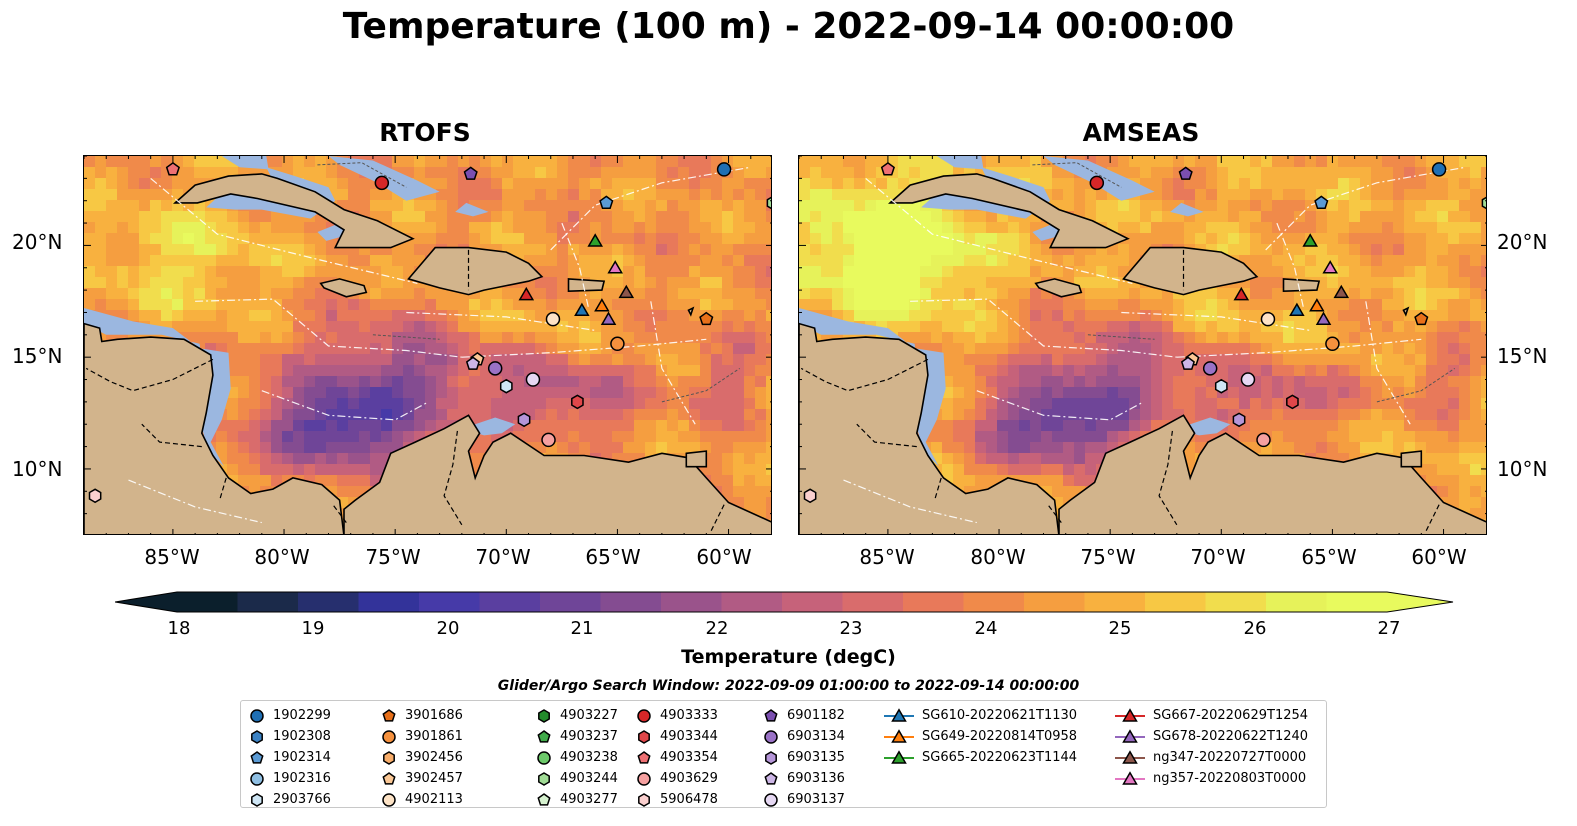 The image size is (1577, 826). Describe the element at coordinates (557, 474) in the screenshot. I see `land-south` at that location.